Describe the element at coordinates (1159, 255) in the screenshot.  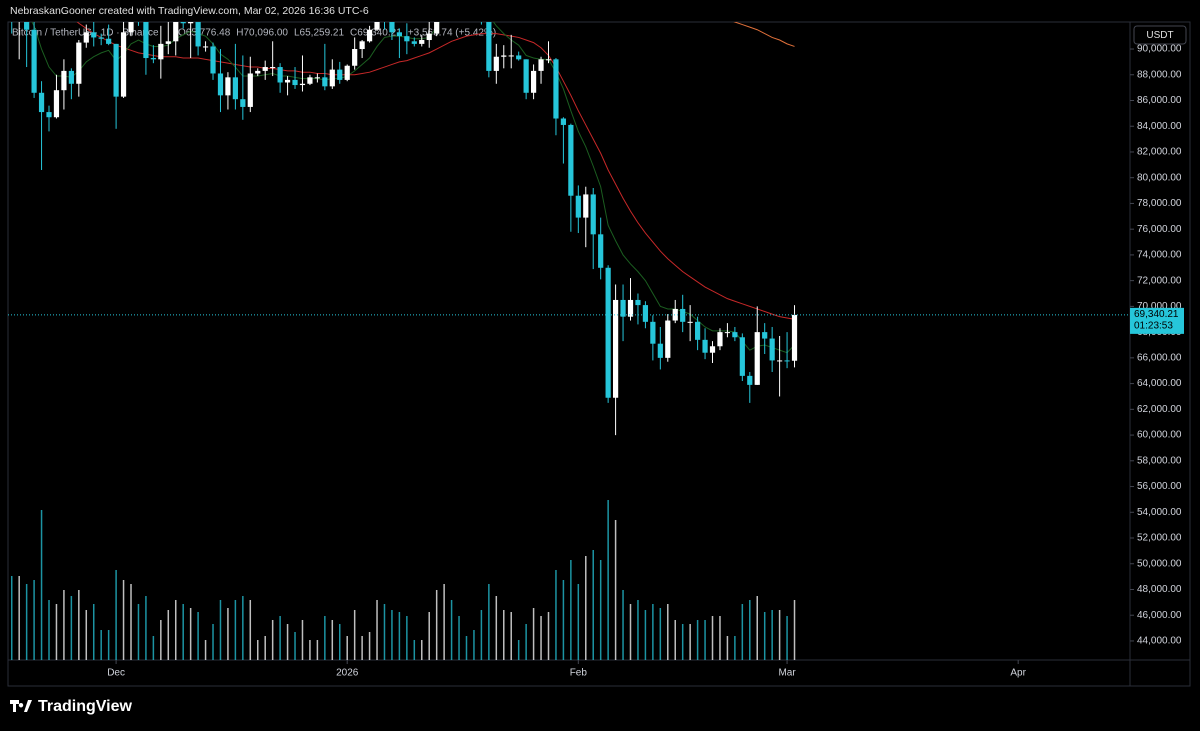
I see `y-tick-label: 74,000.00` at that location.